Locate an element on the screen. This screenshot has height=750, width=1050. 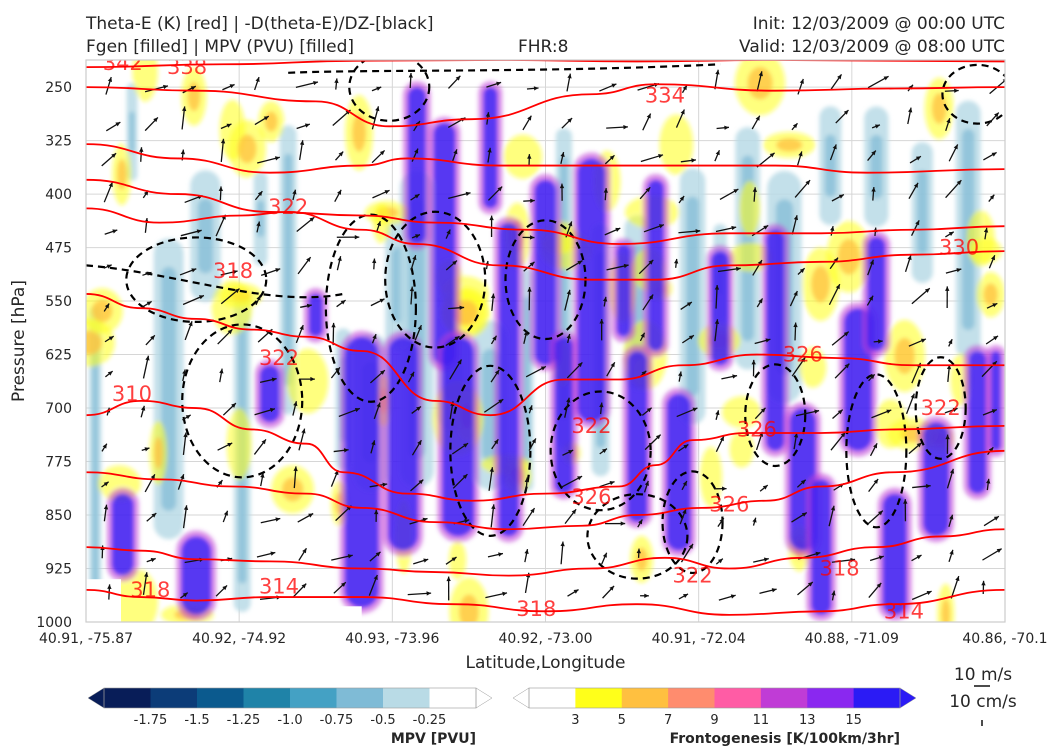
y-tick-label: 550 is located at coordinates (58, 302).